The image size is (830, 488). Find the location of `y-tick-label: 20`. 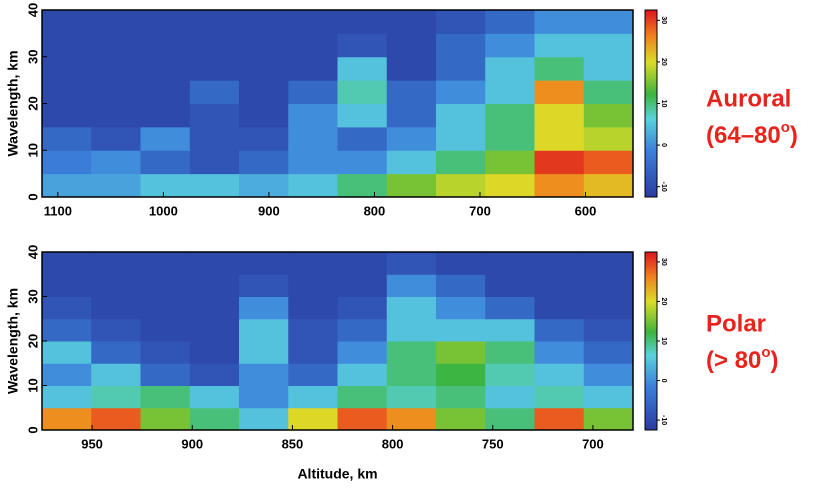

y-tick-label: 20 is located at coordinates (32, 103).